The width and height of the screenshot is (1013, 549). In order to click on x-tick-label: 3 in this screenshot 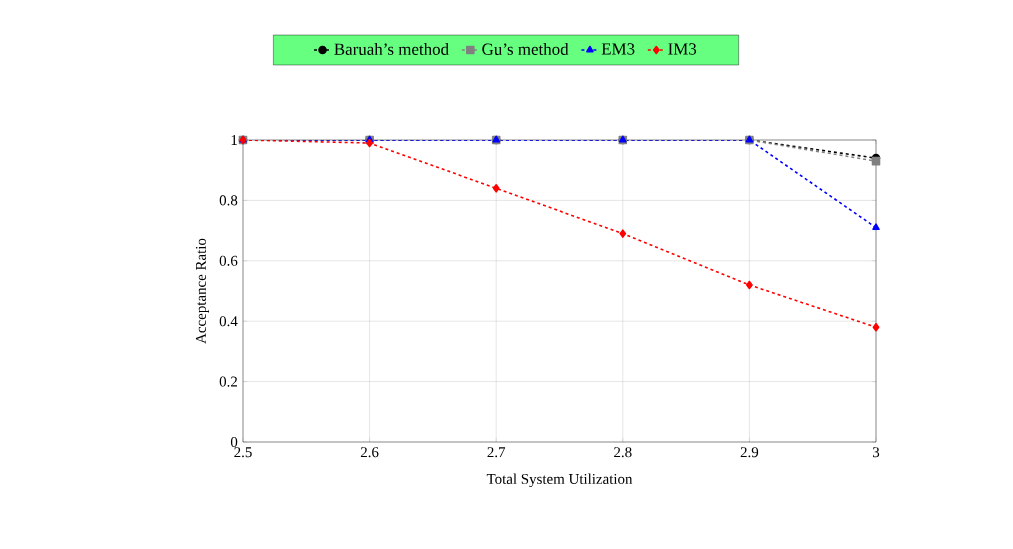, I will do `click(876, 452)`.